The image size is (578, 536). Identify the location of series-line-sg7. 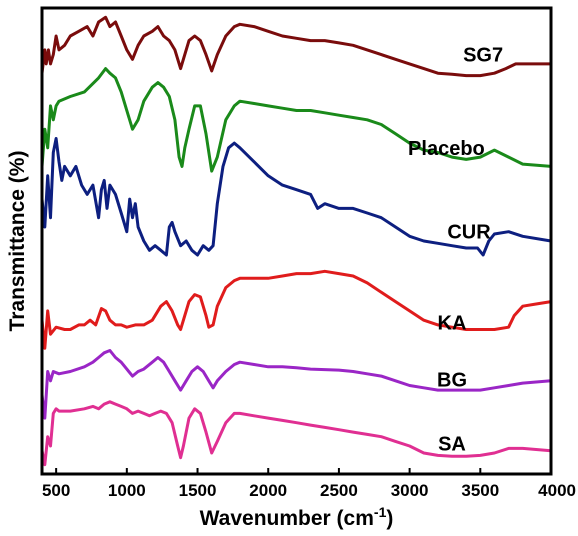
(296, 46).